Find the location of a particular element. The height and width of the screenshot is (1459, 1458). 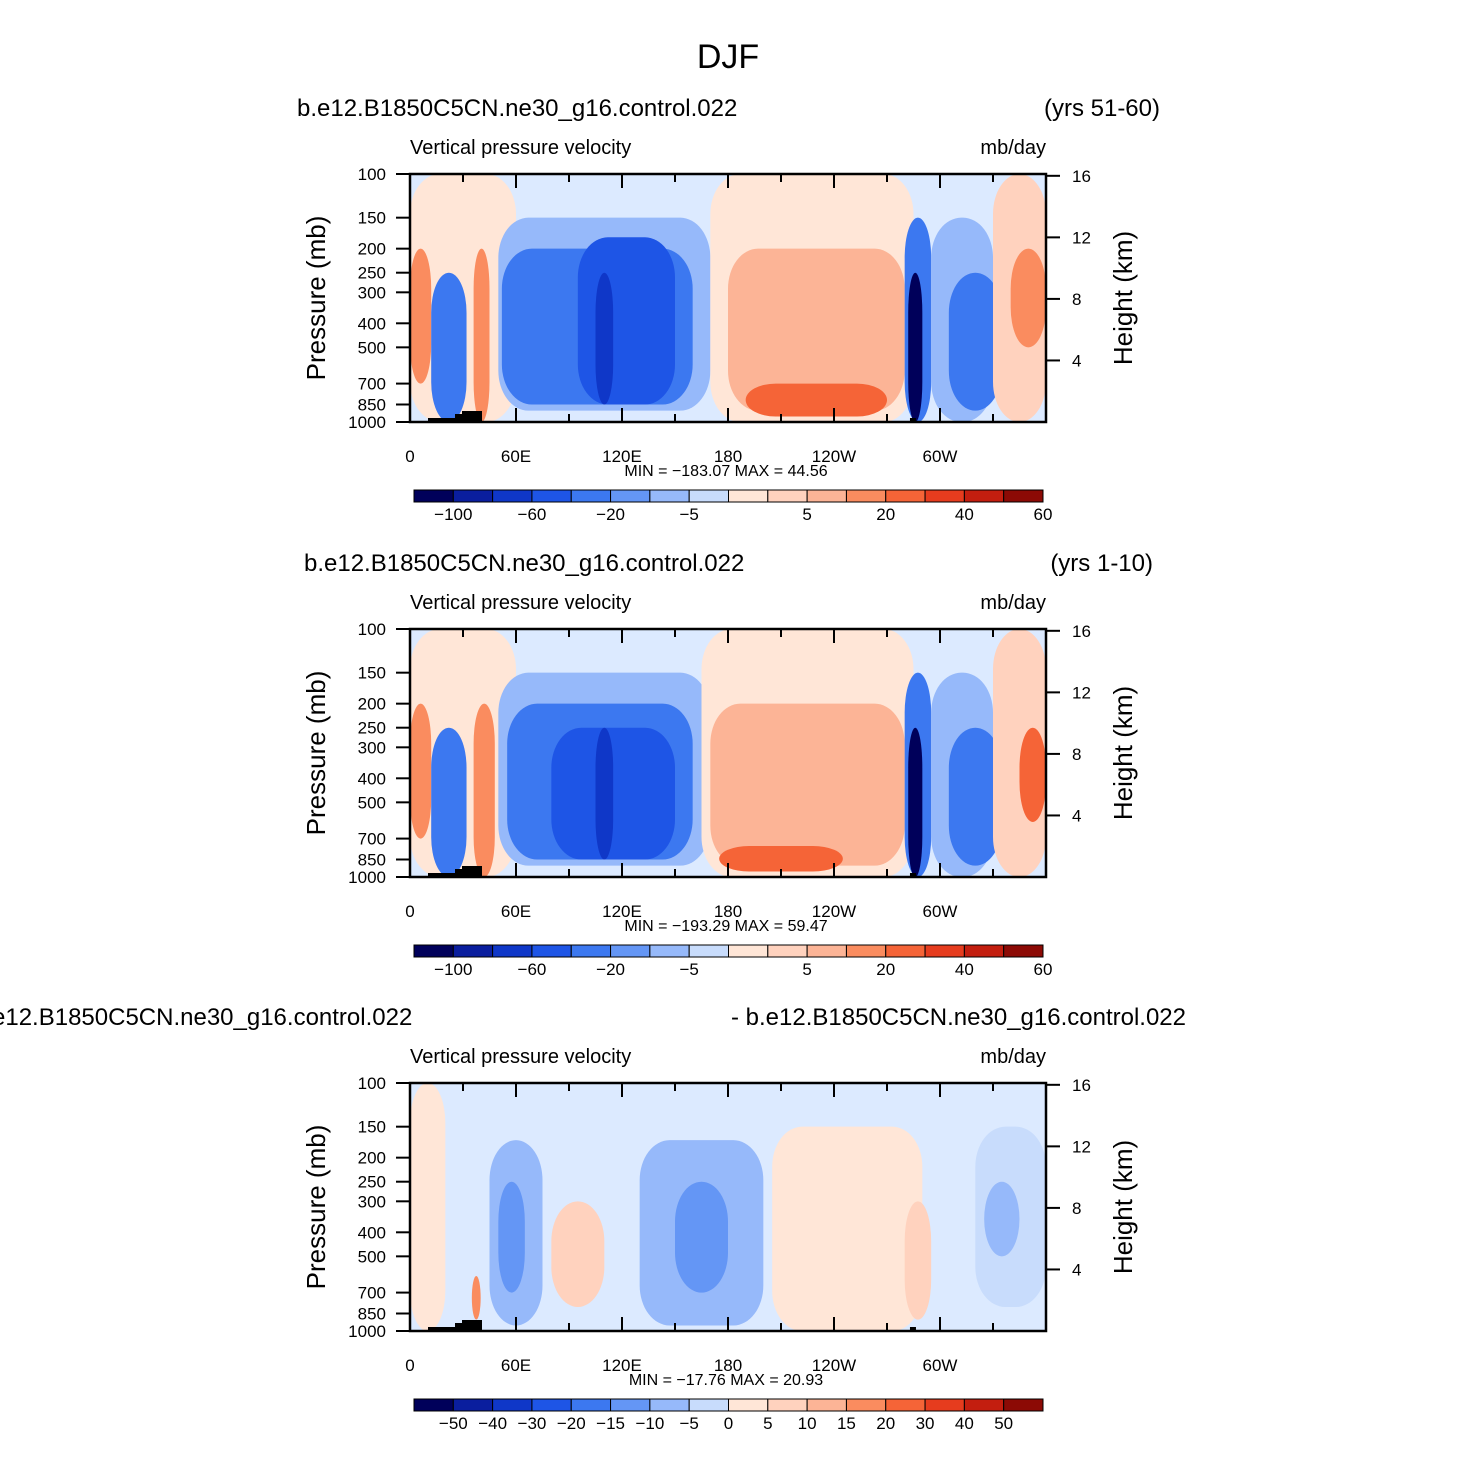

y-tick-label: 250 is located at coordinates (372, 1182).